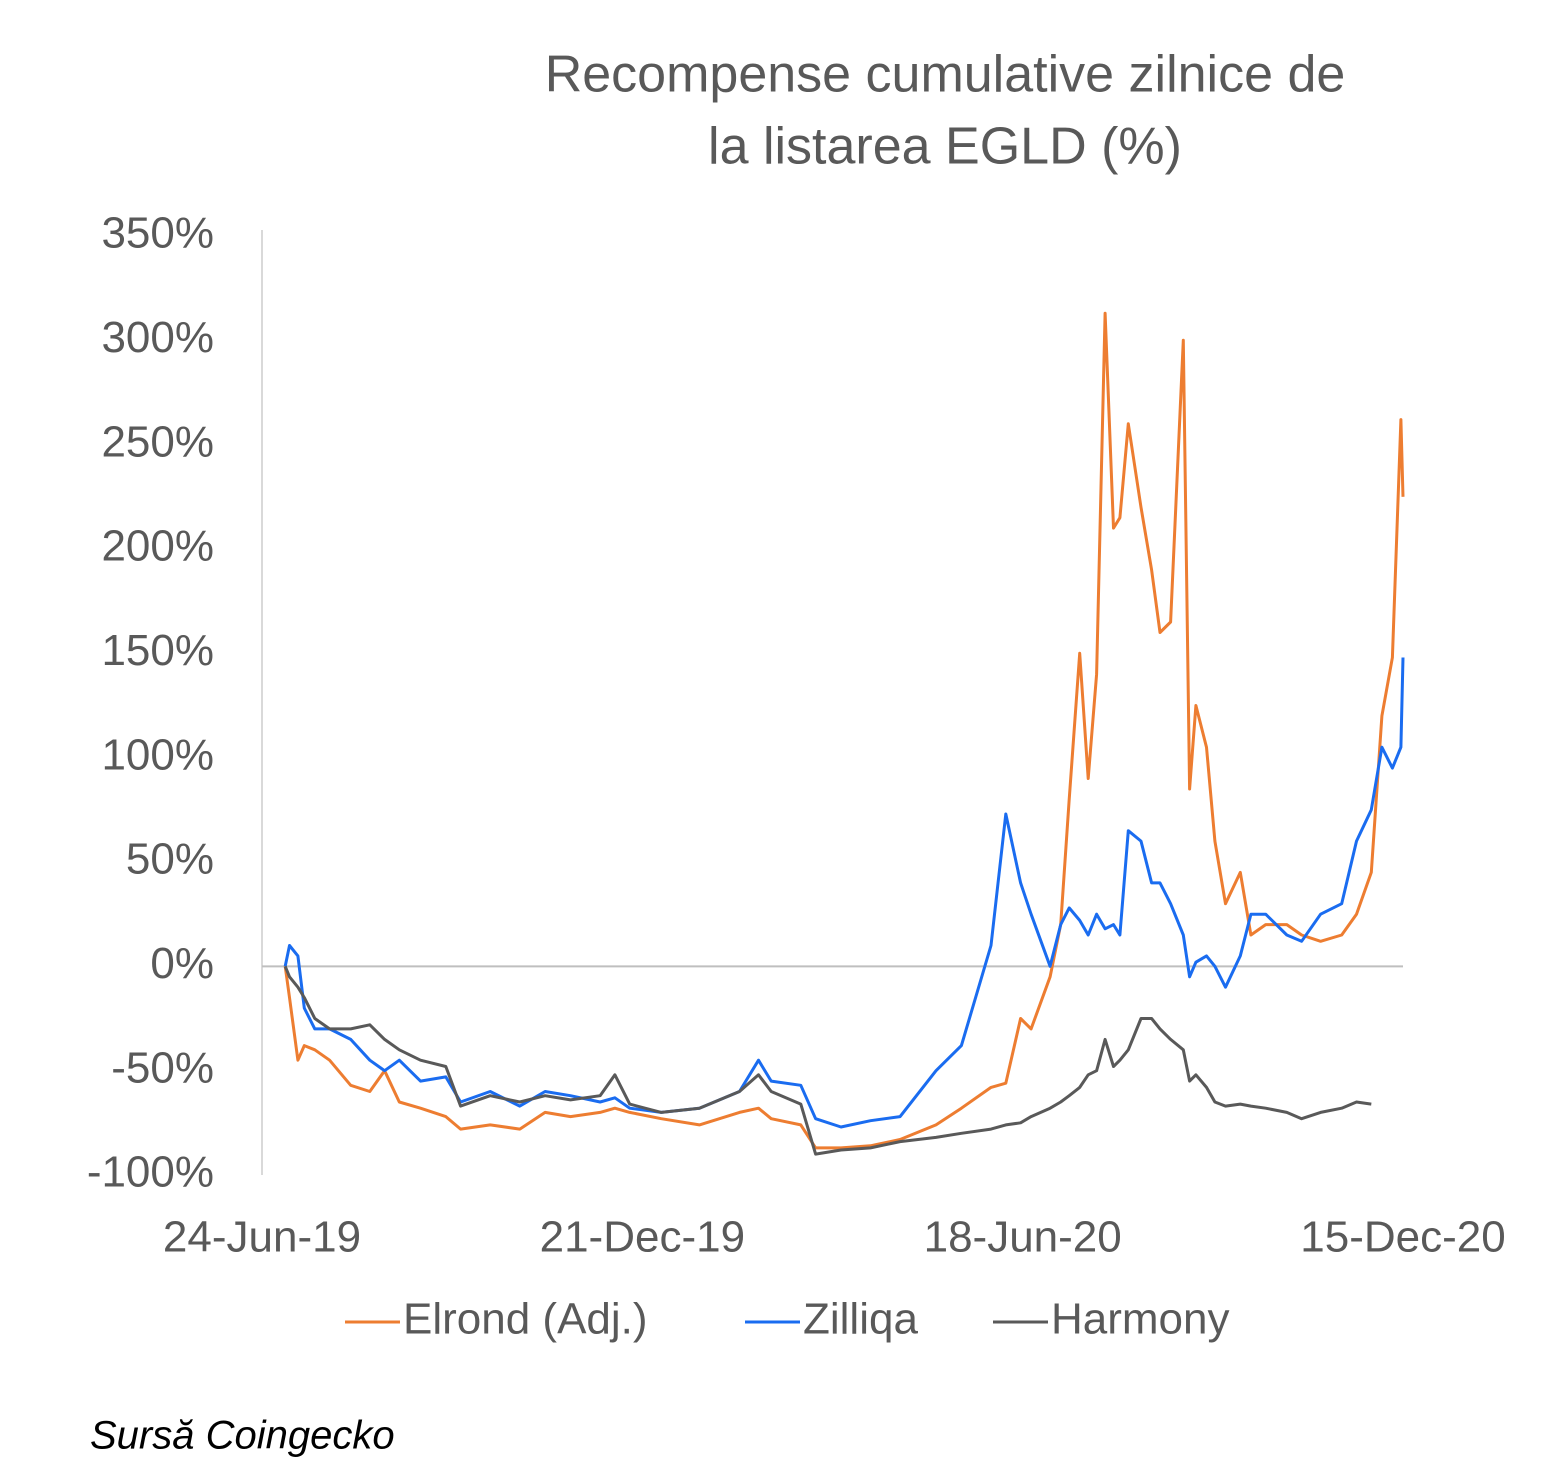  What do you see at coordinates (170, 859) in the screenshot?
I see `y-tick-label: 50%` at bounding box center [170, 859].